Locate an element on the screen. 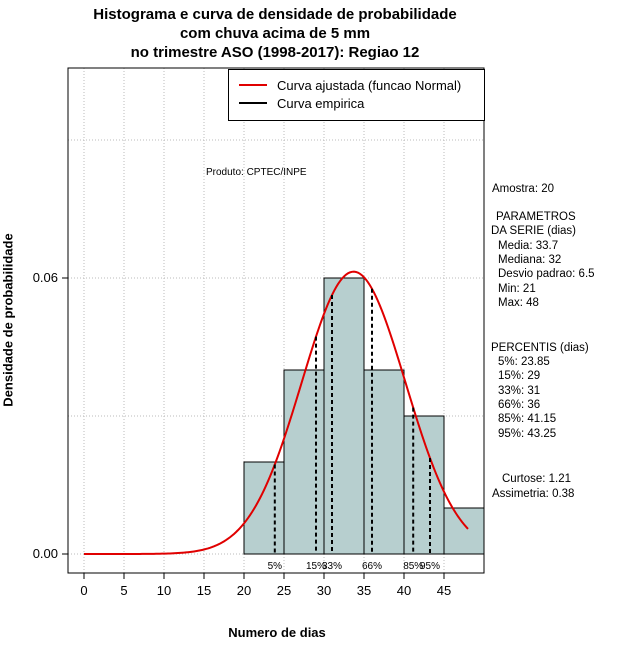 Image resolution: width=640 pixels, height=660 pixels. stat-curtose: Curtose: 1.21 is located at coordinates (537, 479).